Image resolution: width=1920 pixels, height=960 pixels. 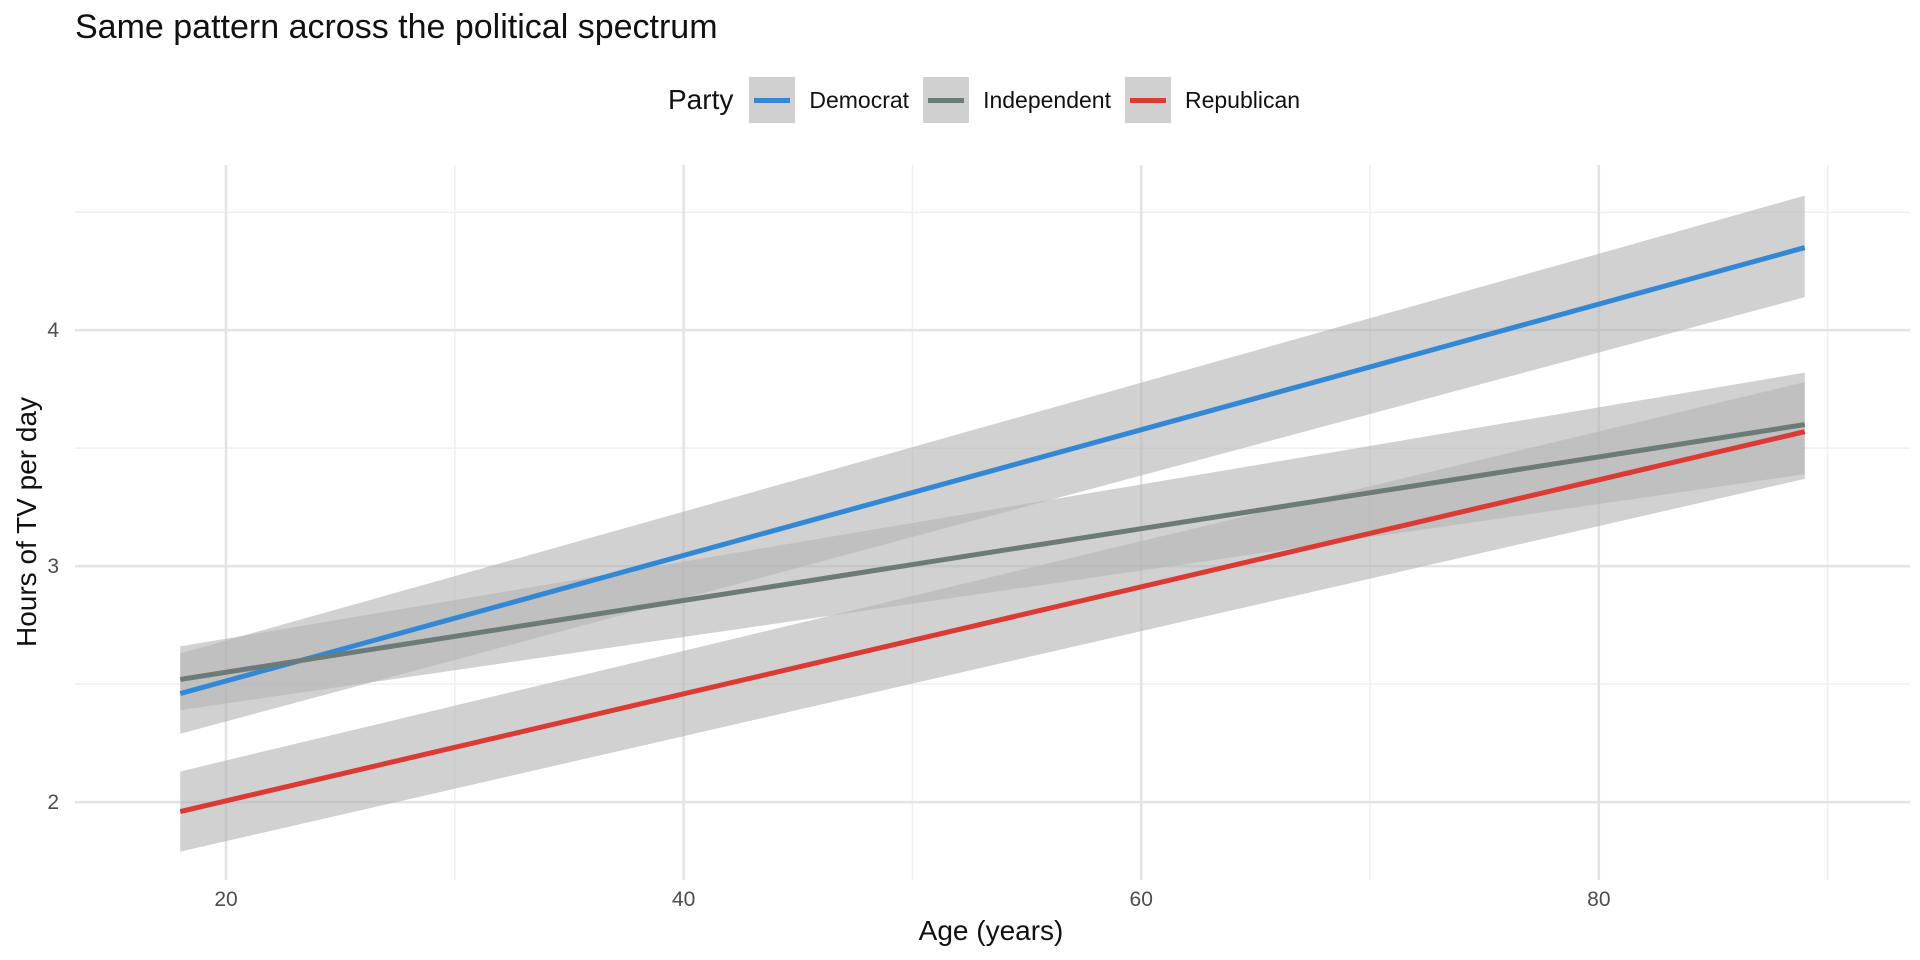 I want to click on x-tick-label-40: 40, so click(x=683, y=899).